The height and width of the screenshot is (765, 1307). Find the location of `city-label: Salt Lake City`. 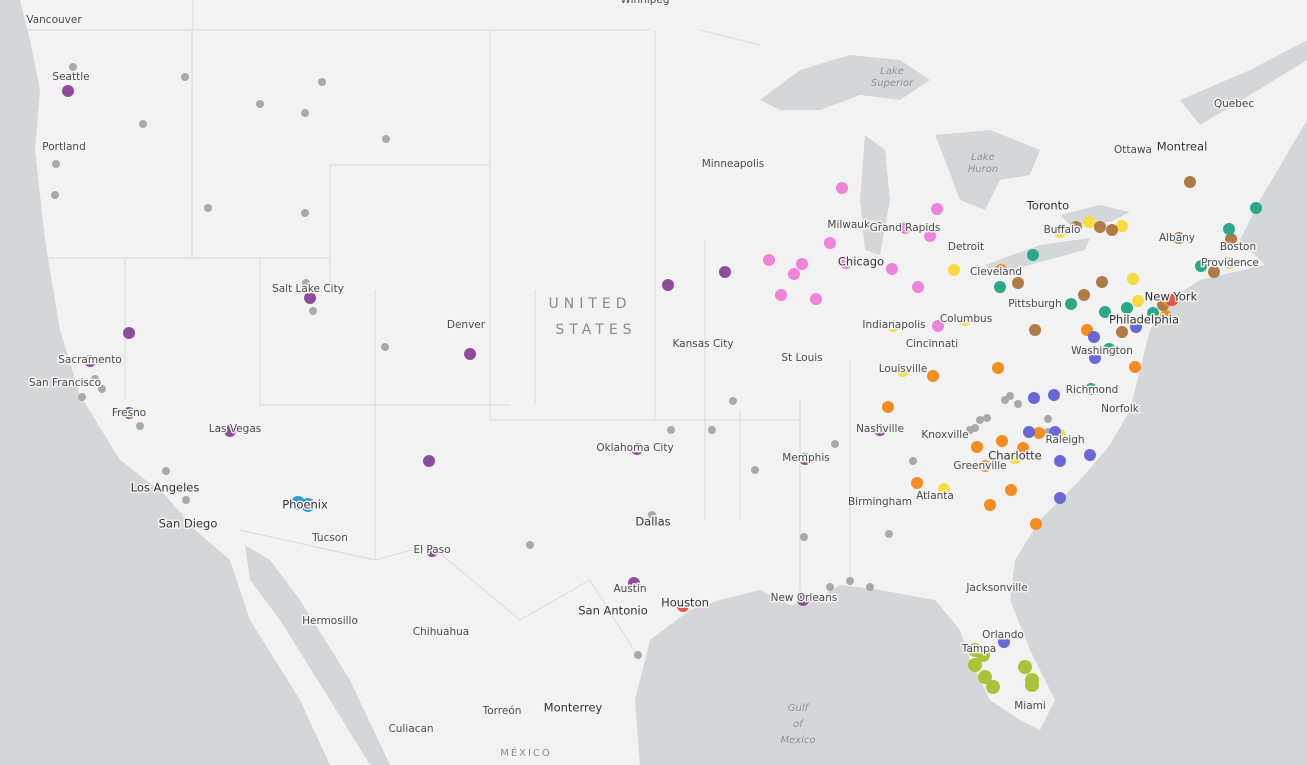

city-label: Salt Lake City is located at coordinates (308, 289).